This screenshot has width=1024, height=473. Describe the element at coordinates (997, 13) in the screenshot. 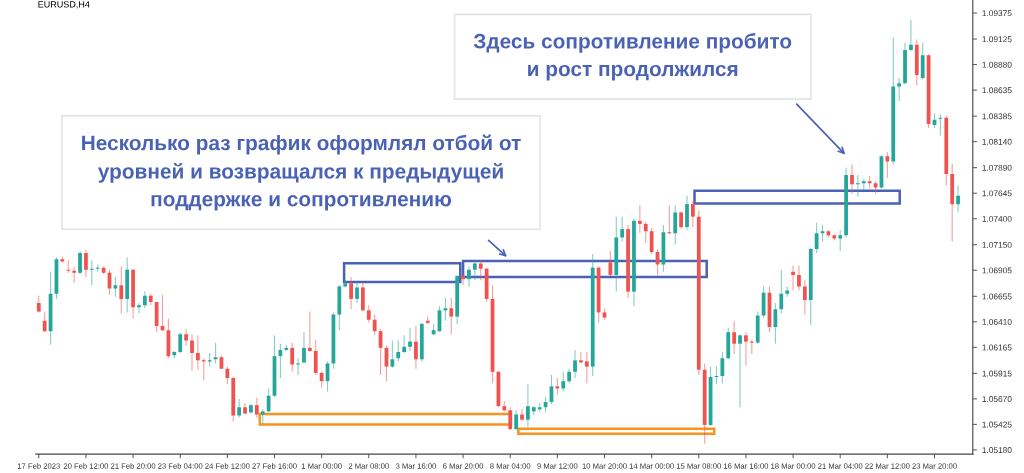

I see `y-tick-label: 1.09375` at that location.